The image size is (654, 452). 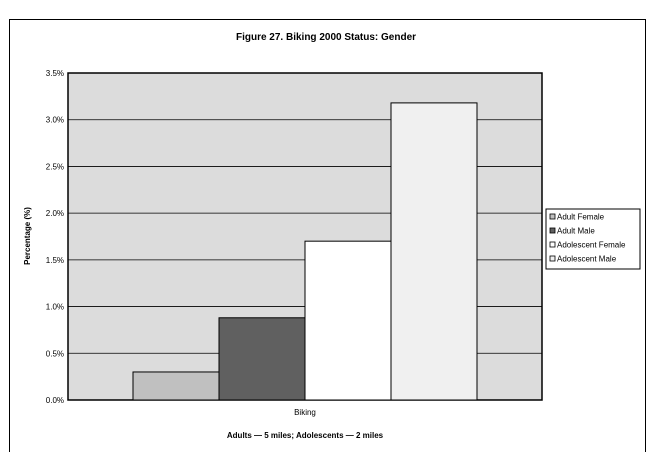 What do you see at coordinates (305, 435) in the screenshot?
I see `x-axis-title: Adults — 5 miles; Adolescents — 2 miles` at bounding box center [305, 435].